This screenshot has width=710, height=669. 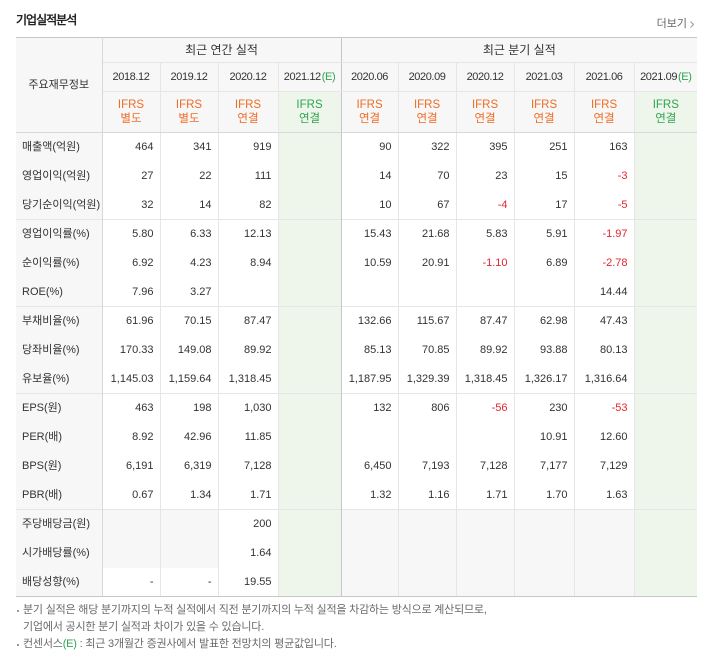 I want to click on value-text: 6.33, so click(x=201, y=234).